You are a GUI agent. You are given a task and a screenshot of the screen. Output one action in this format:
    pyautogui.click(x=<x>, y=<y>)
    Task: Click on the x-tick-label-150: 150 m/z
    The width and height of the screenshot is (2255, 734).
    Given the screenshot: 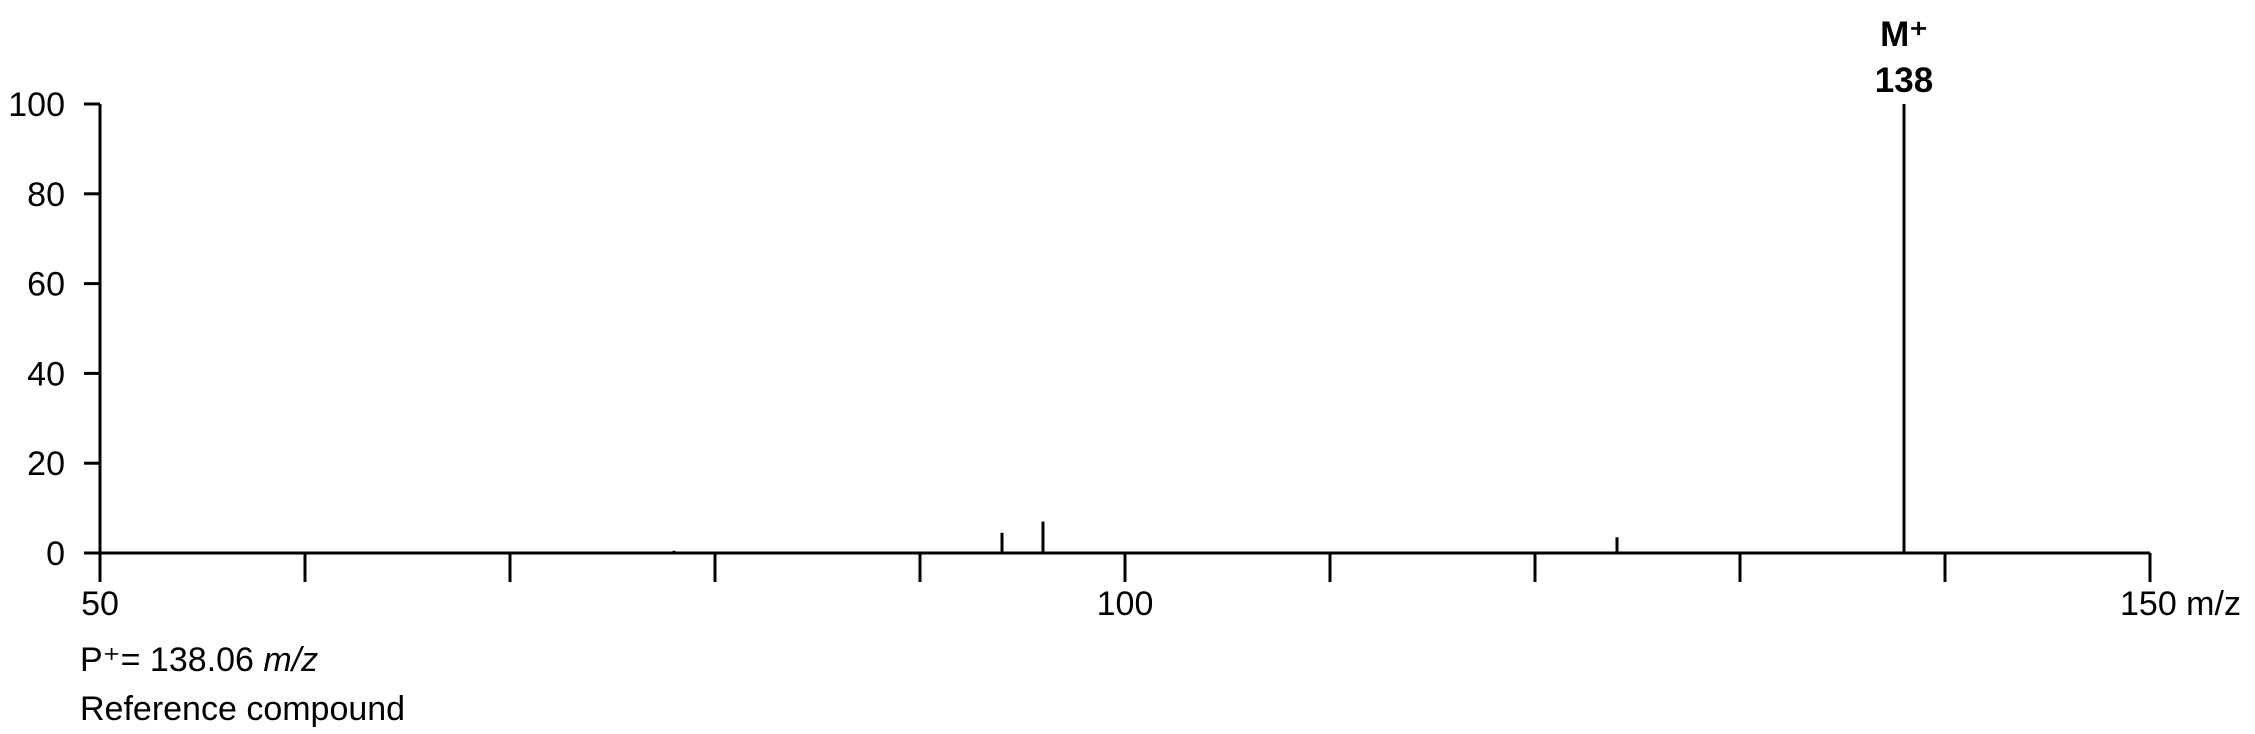 What is the action you would take?
    pyautogui.click(x=2180, y=604)
    